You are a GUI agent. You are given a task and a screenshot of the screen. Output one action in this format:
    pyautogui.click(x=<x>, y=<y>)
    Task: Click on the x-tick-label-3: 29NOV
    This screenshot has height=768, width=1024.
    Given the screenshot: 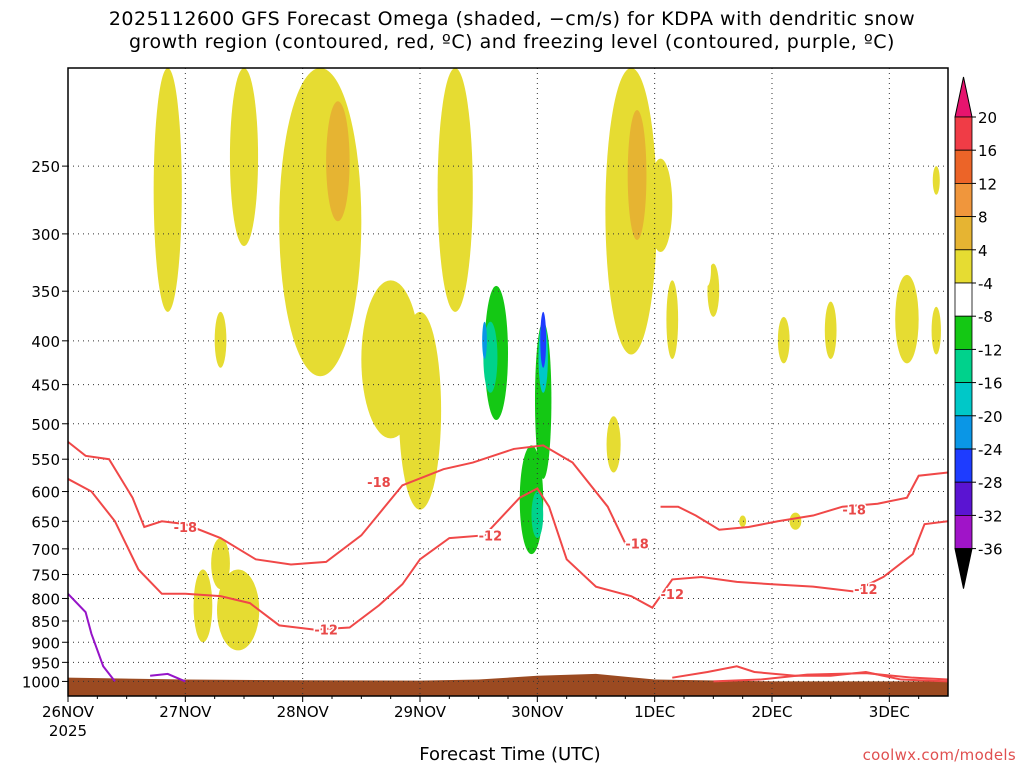 What is the action you would take?
    pyautogui.click(x=420, y=712)
    